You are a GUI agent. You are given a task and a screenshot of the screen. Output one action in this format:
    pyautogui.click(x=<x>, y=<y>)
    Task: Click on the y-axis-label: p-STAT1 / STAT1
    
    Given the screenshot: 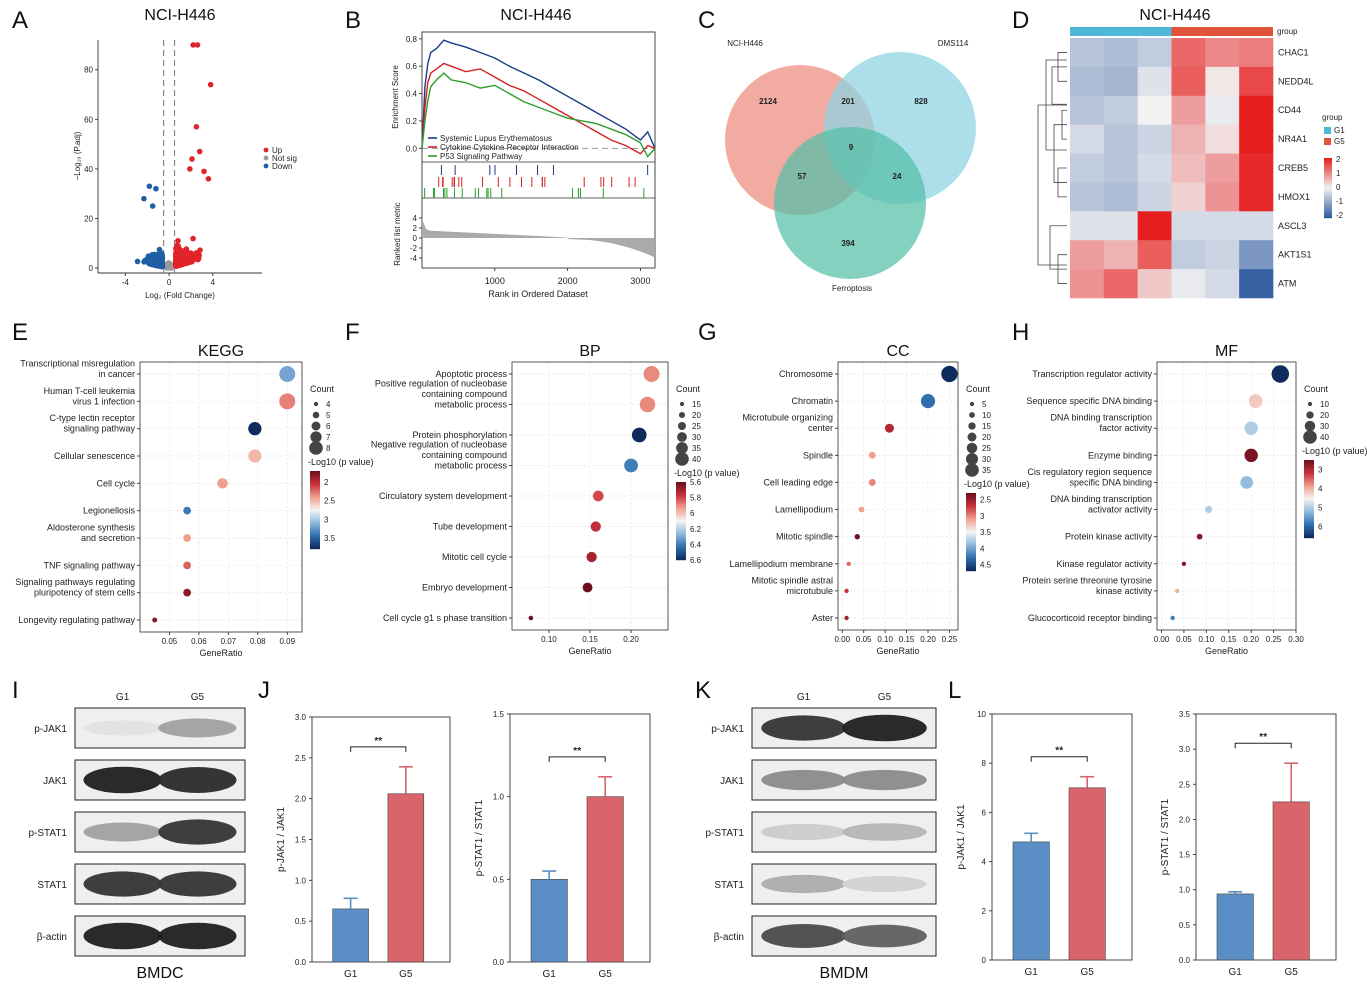 What is the action you would take?
    pyautogui.click(x=479, y=837)
    